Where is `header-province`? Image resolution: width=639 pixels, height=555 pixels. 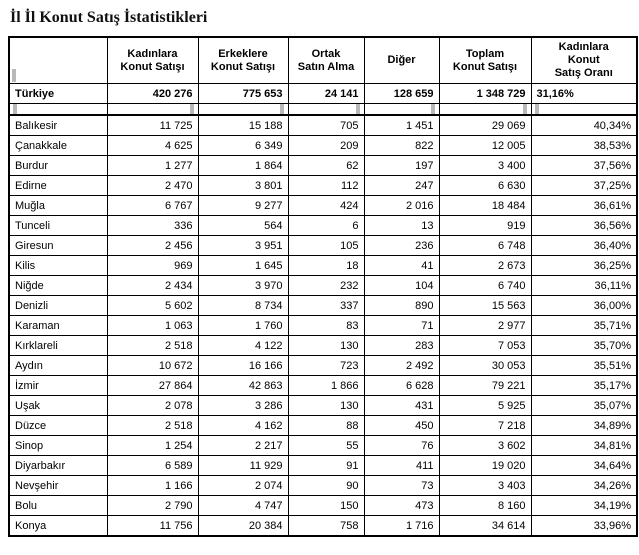 header-province is located at coordinates (58, 60).